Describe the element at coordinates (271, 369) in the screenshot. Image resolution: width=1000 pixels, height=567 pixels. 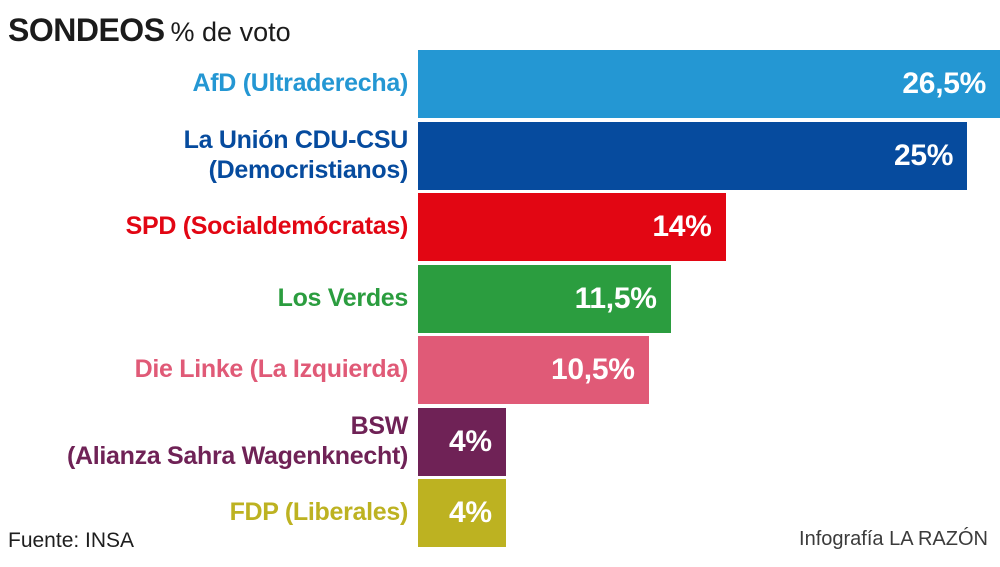
I see `party-label: Die Linke (La Izquierda)` at that location.